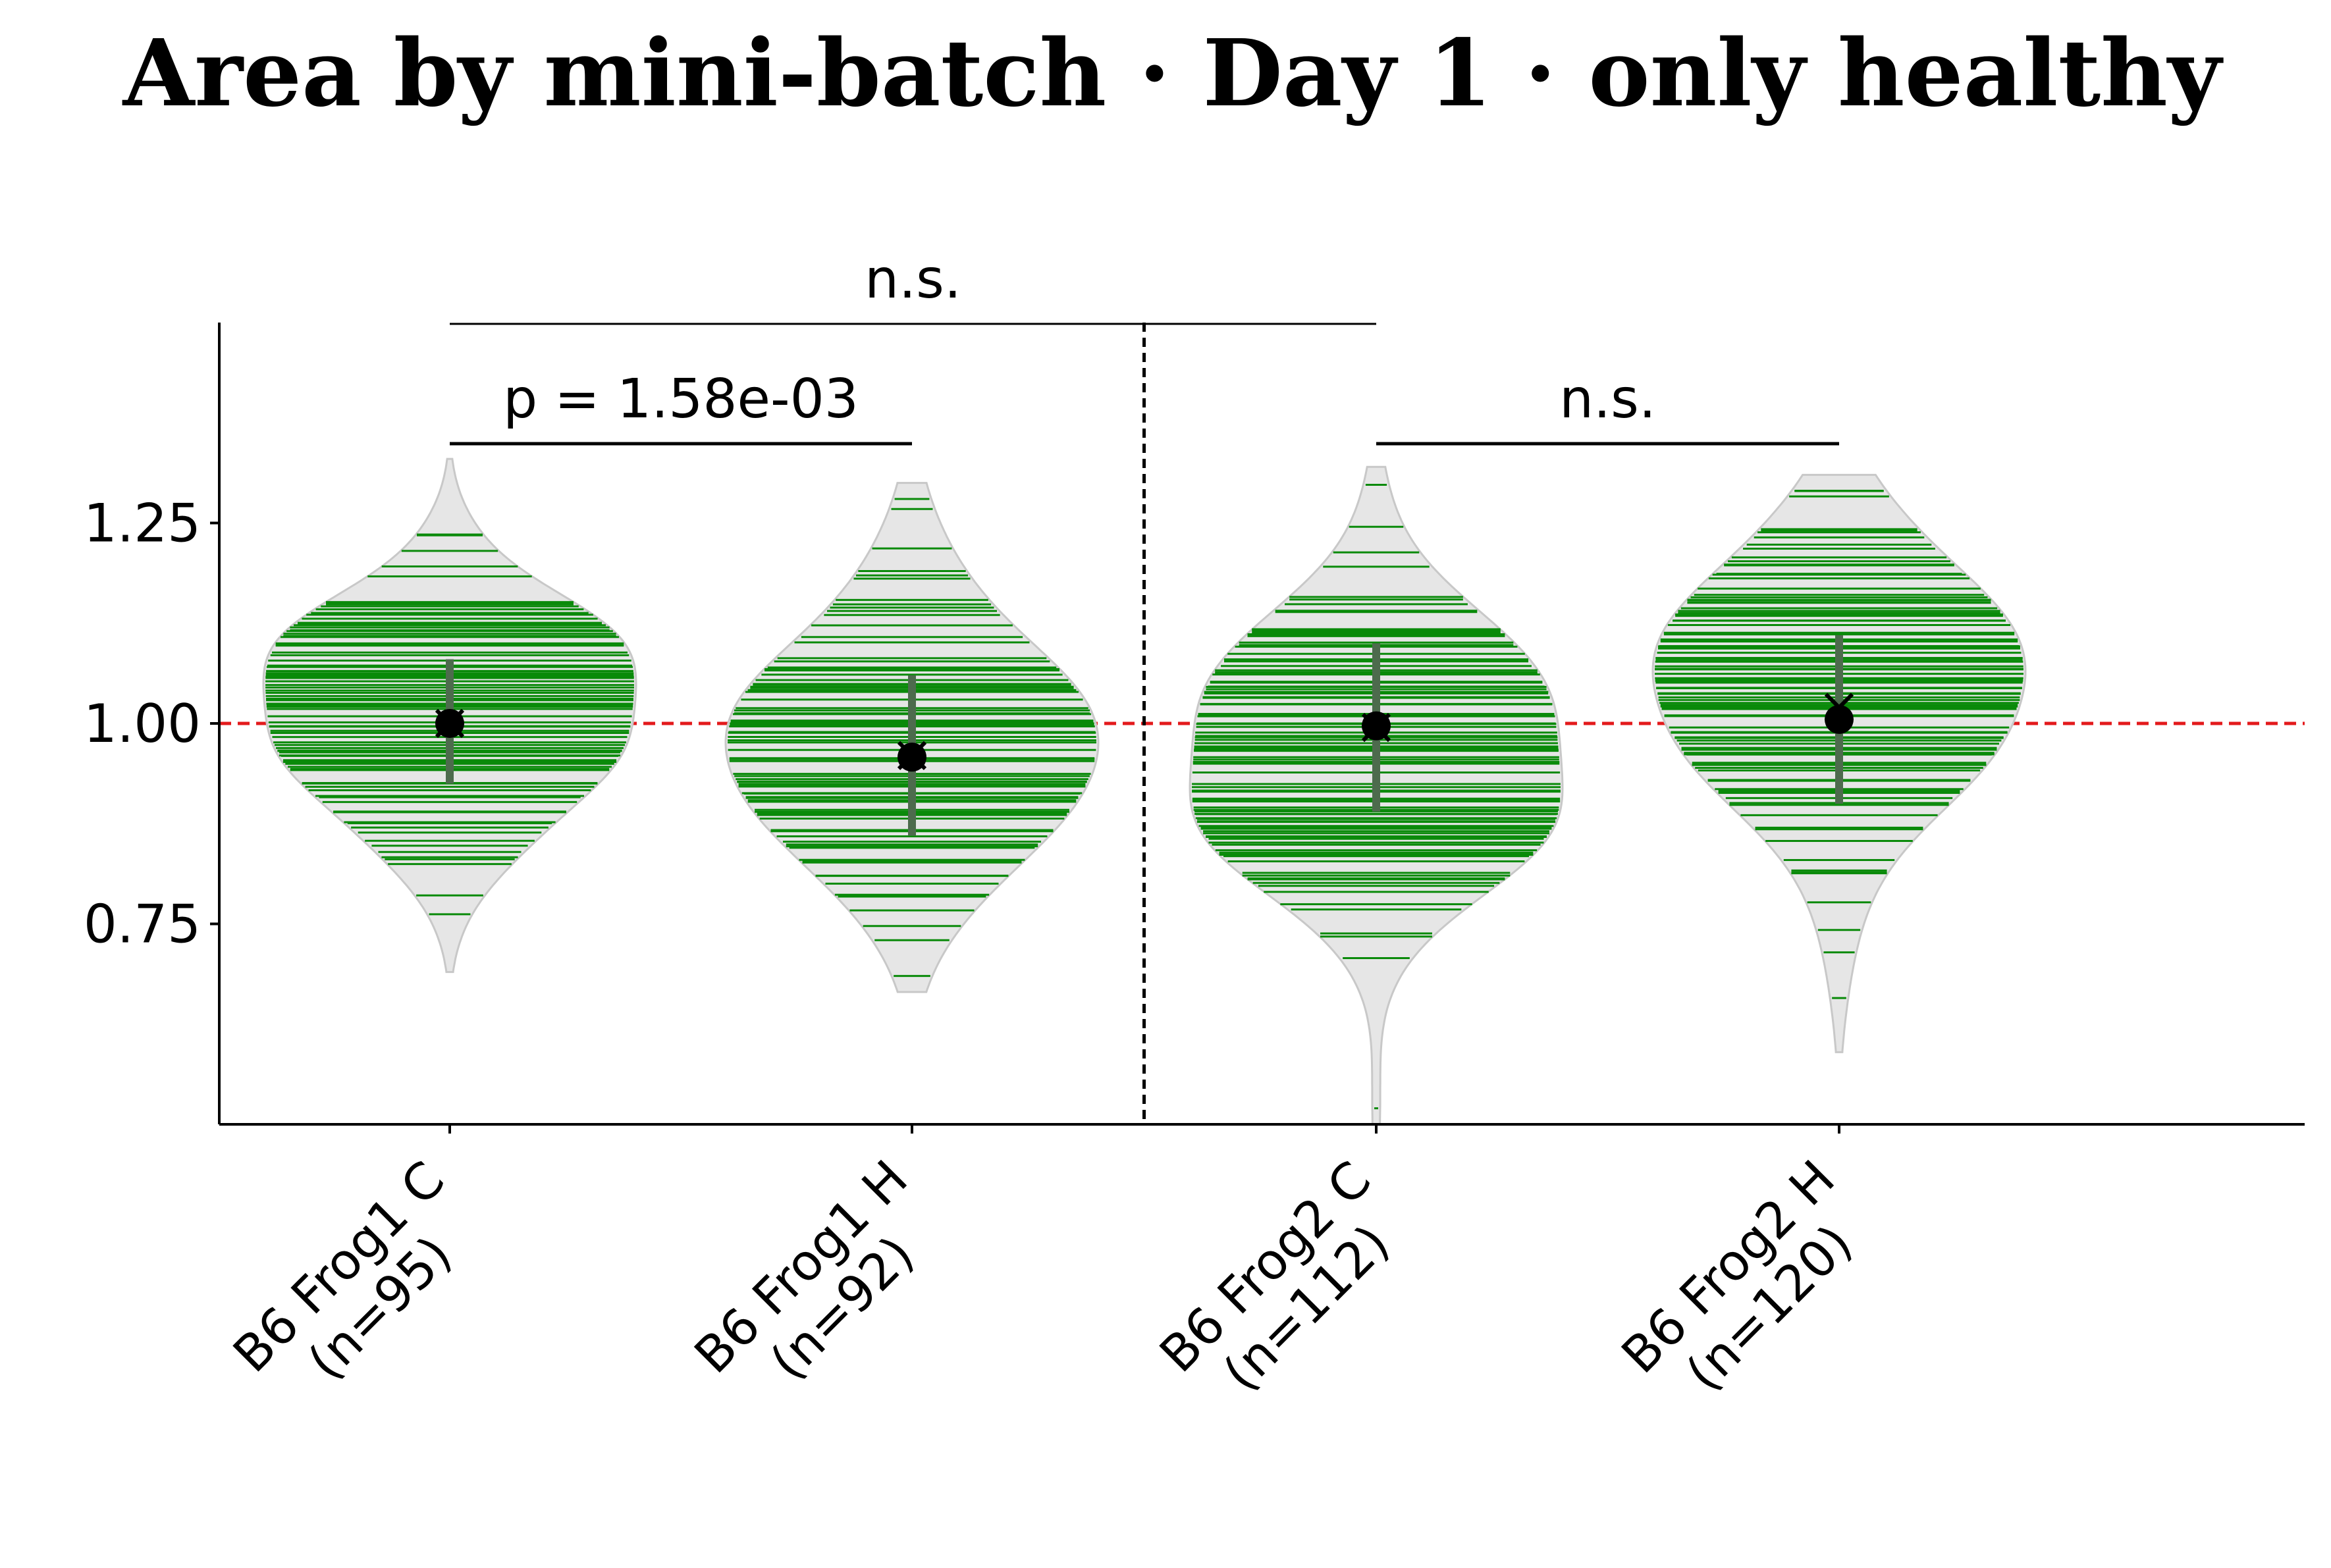 This screenshot has width=2331, height=1568. Describe the element at coordinates (821, 1287) in the screenshot. I see `x-tick-label: B6 Frog1 H(n=92)` at that location.